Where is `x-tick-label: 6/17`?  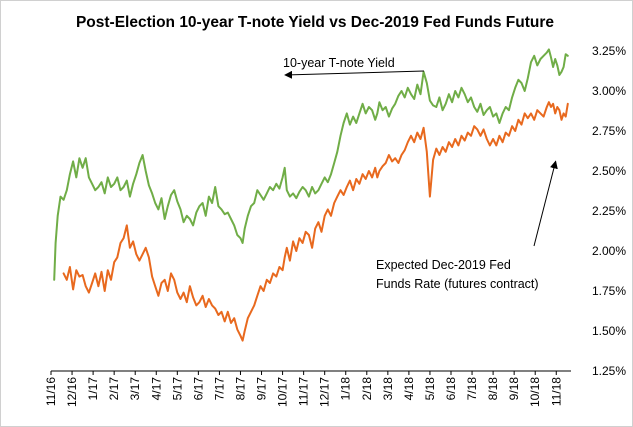 x-tick-label: 6/17 is located at coordinates (198, 389).